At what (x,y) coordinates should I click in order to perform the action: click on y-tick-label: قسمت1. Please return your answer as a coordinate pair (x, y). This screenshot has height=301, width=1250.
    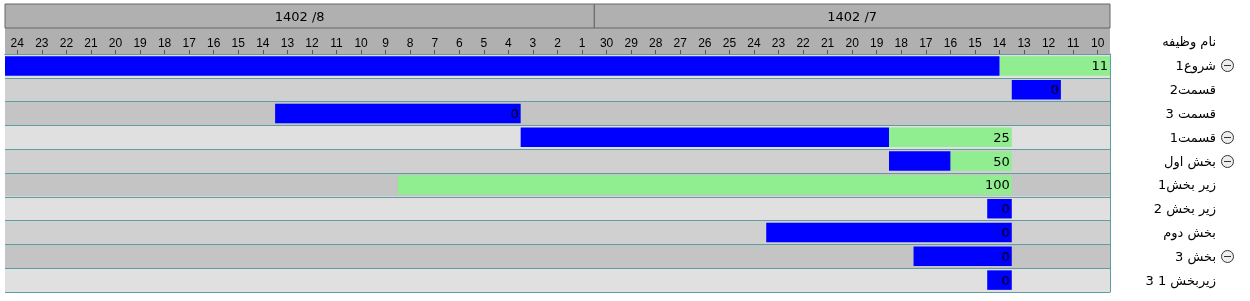
    Looking at the image, I should click on (1192, 137).